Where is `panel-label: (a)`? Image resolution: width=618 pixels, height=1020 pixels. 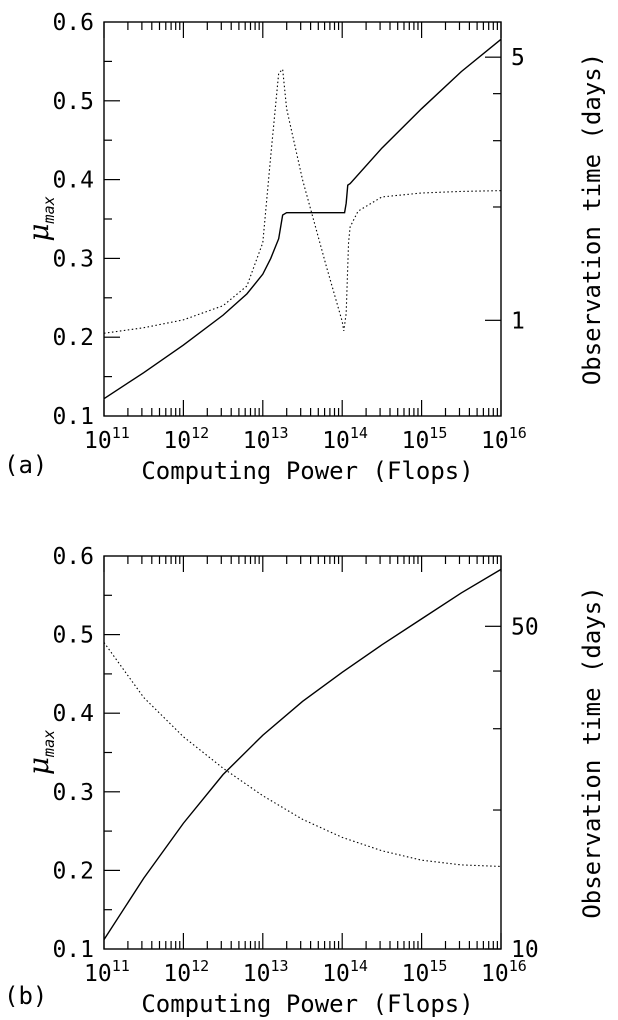
panel-label: (a) is located at coordinates (25, 465).